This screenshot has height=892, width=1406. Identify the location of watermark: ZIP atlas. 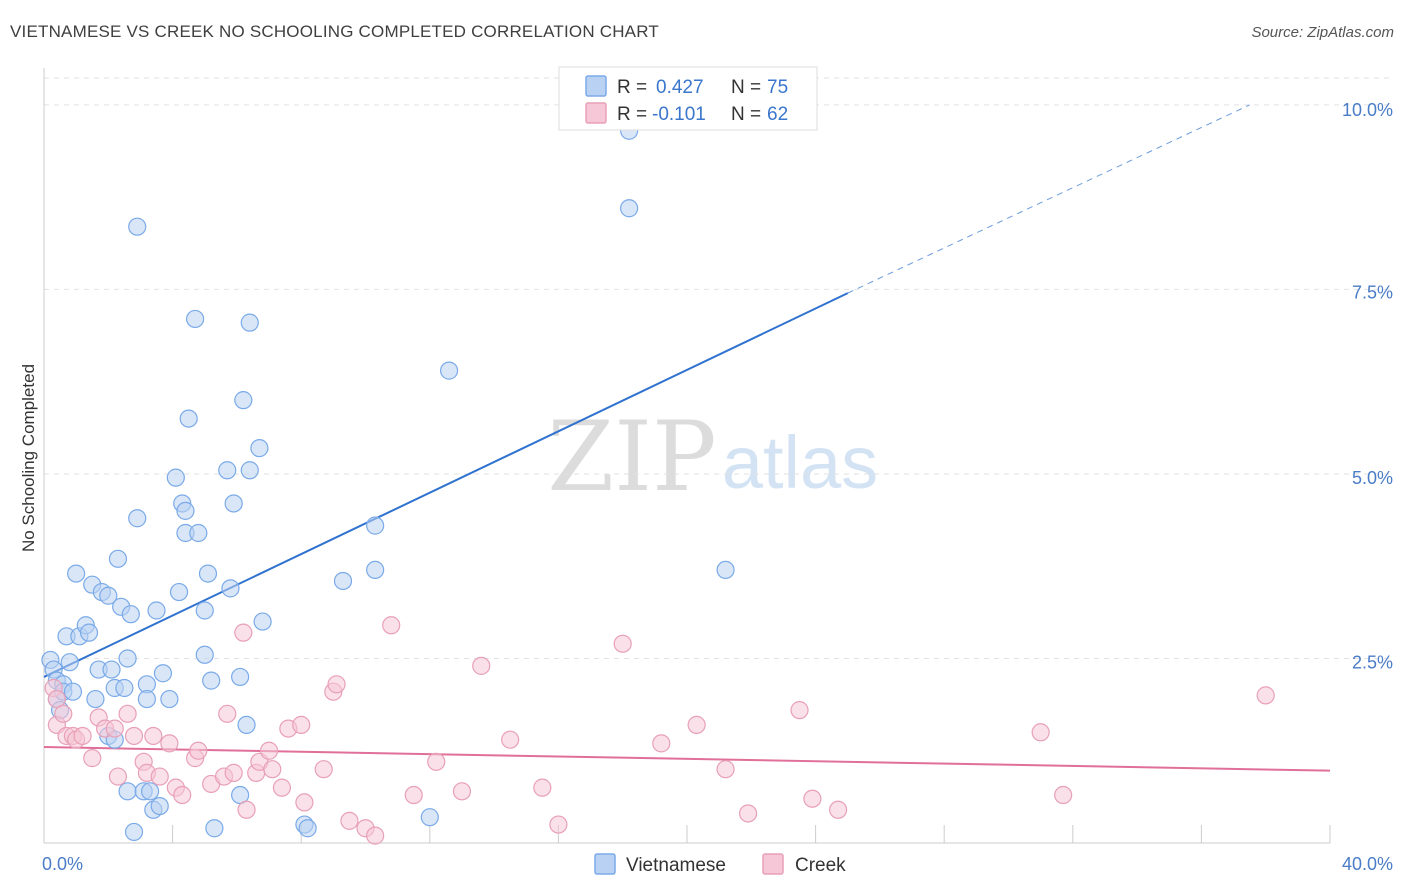
(712, 457).